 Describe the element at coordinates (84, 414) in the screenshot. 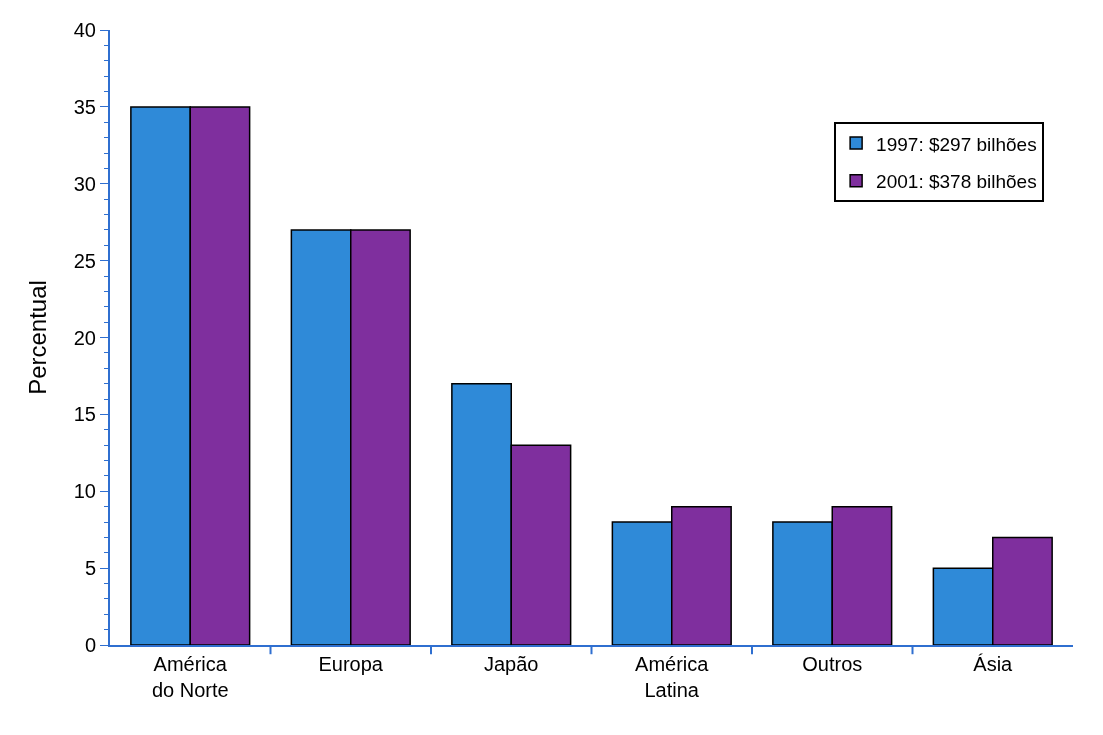

I see `y-tick-label: 15` at that location.